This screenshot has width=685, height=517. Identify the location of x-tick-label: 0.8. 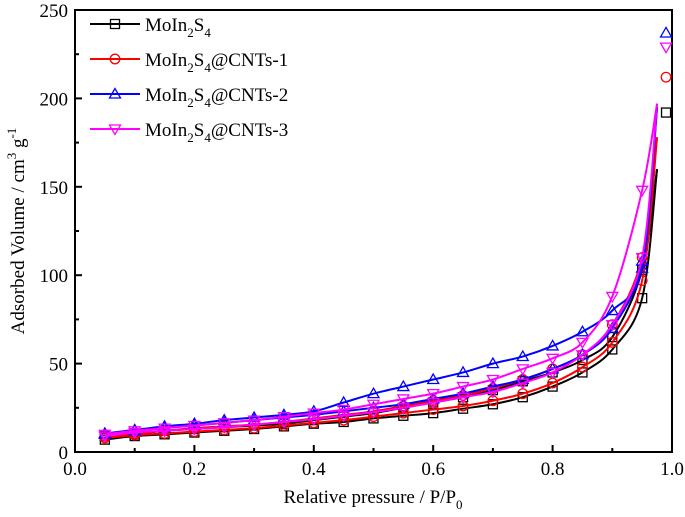
(553, 469).